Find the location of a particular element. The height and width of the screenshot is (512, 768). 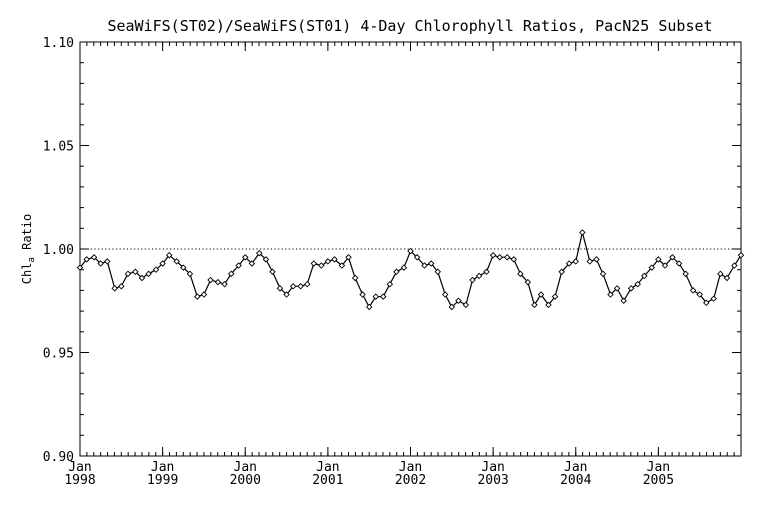

y-tick-label: 0.90 is located at coordinates (58, 457).